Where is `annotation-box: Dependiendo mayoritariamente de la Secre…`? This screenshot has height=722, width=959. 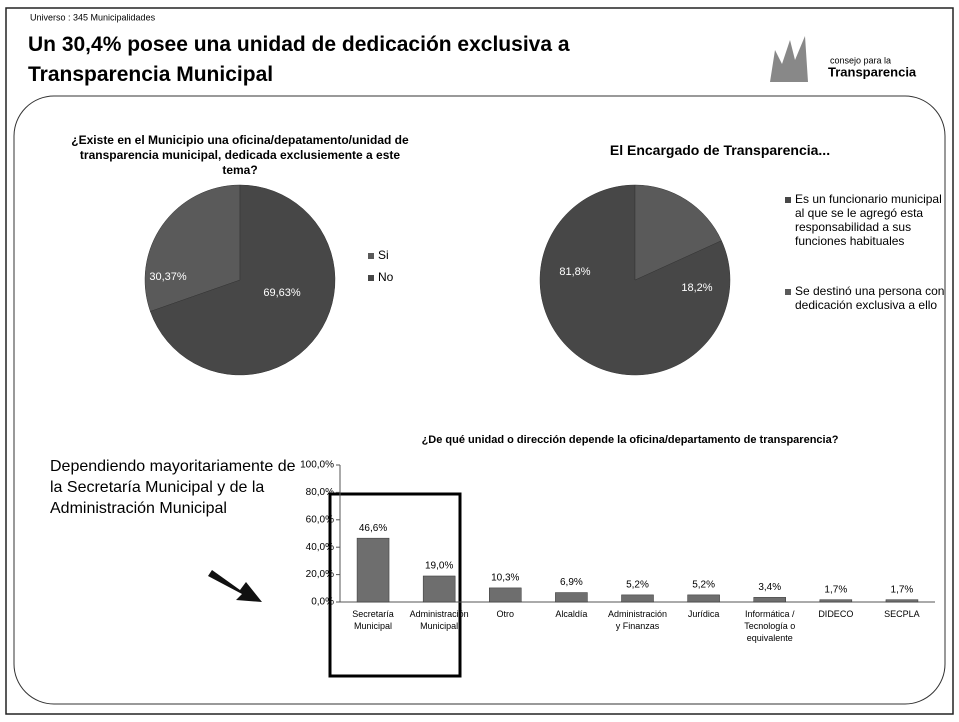
annotation-box: Dependiendo mayoritariamente de la Secre… is located at coordinates (173, 487).